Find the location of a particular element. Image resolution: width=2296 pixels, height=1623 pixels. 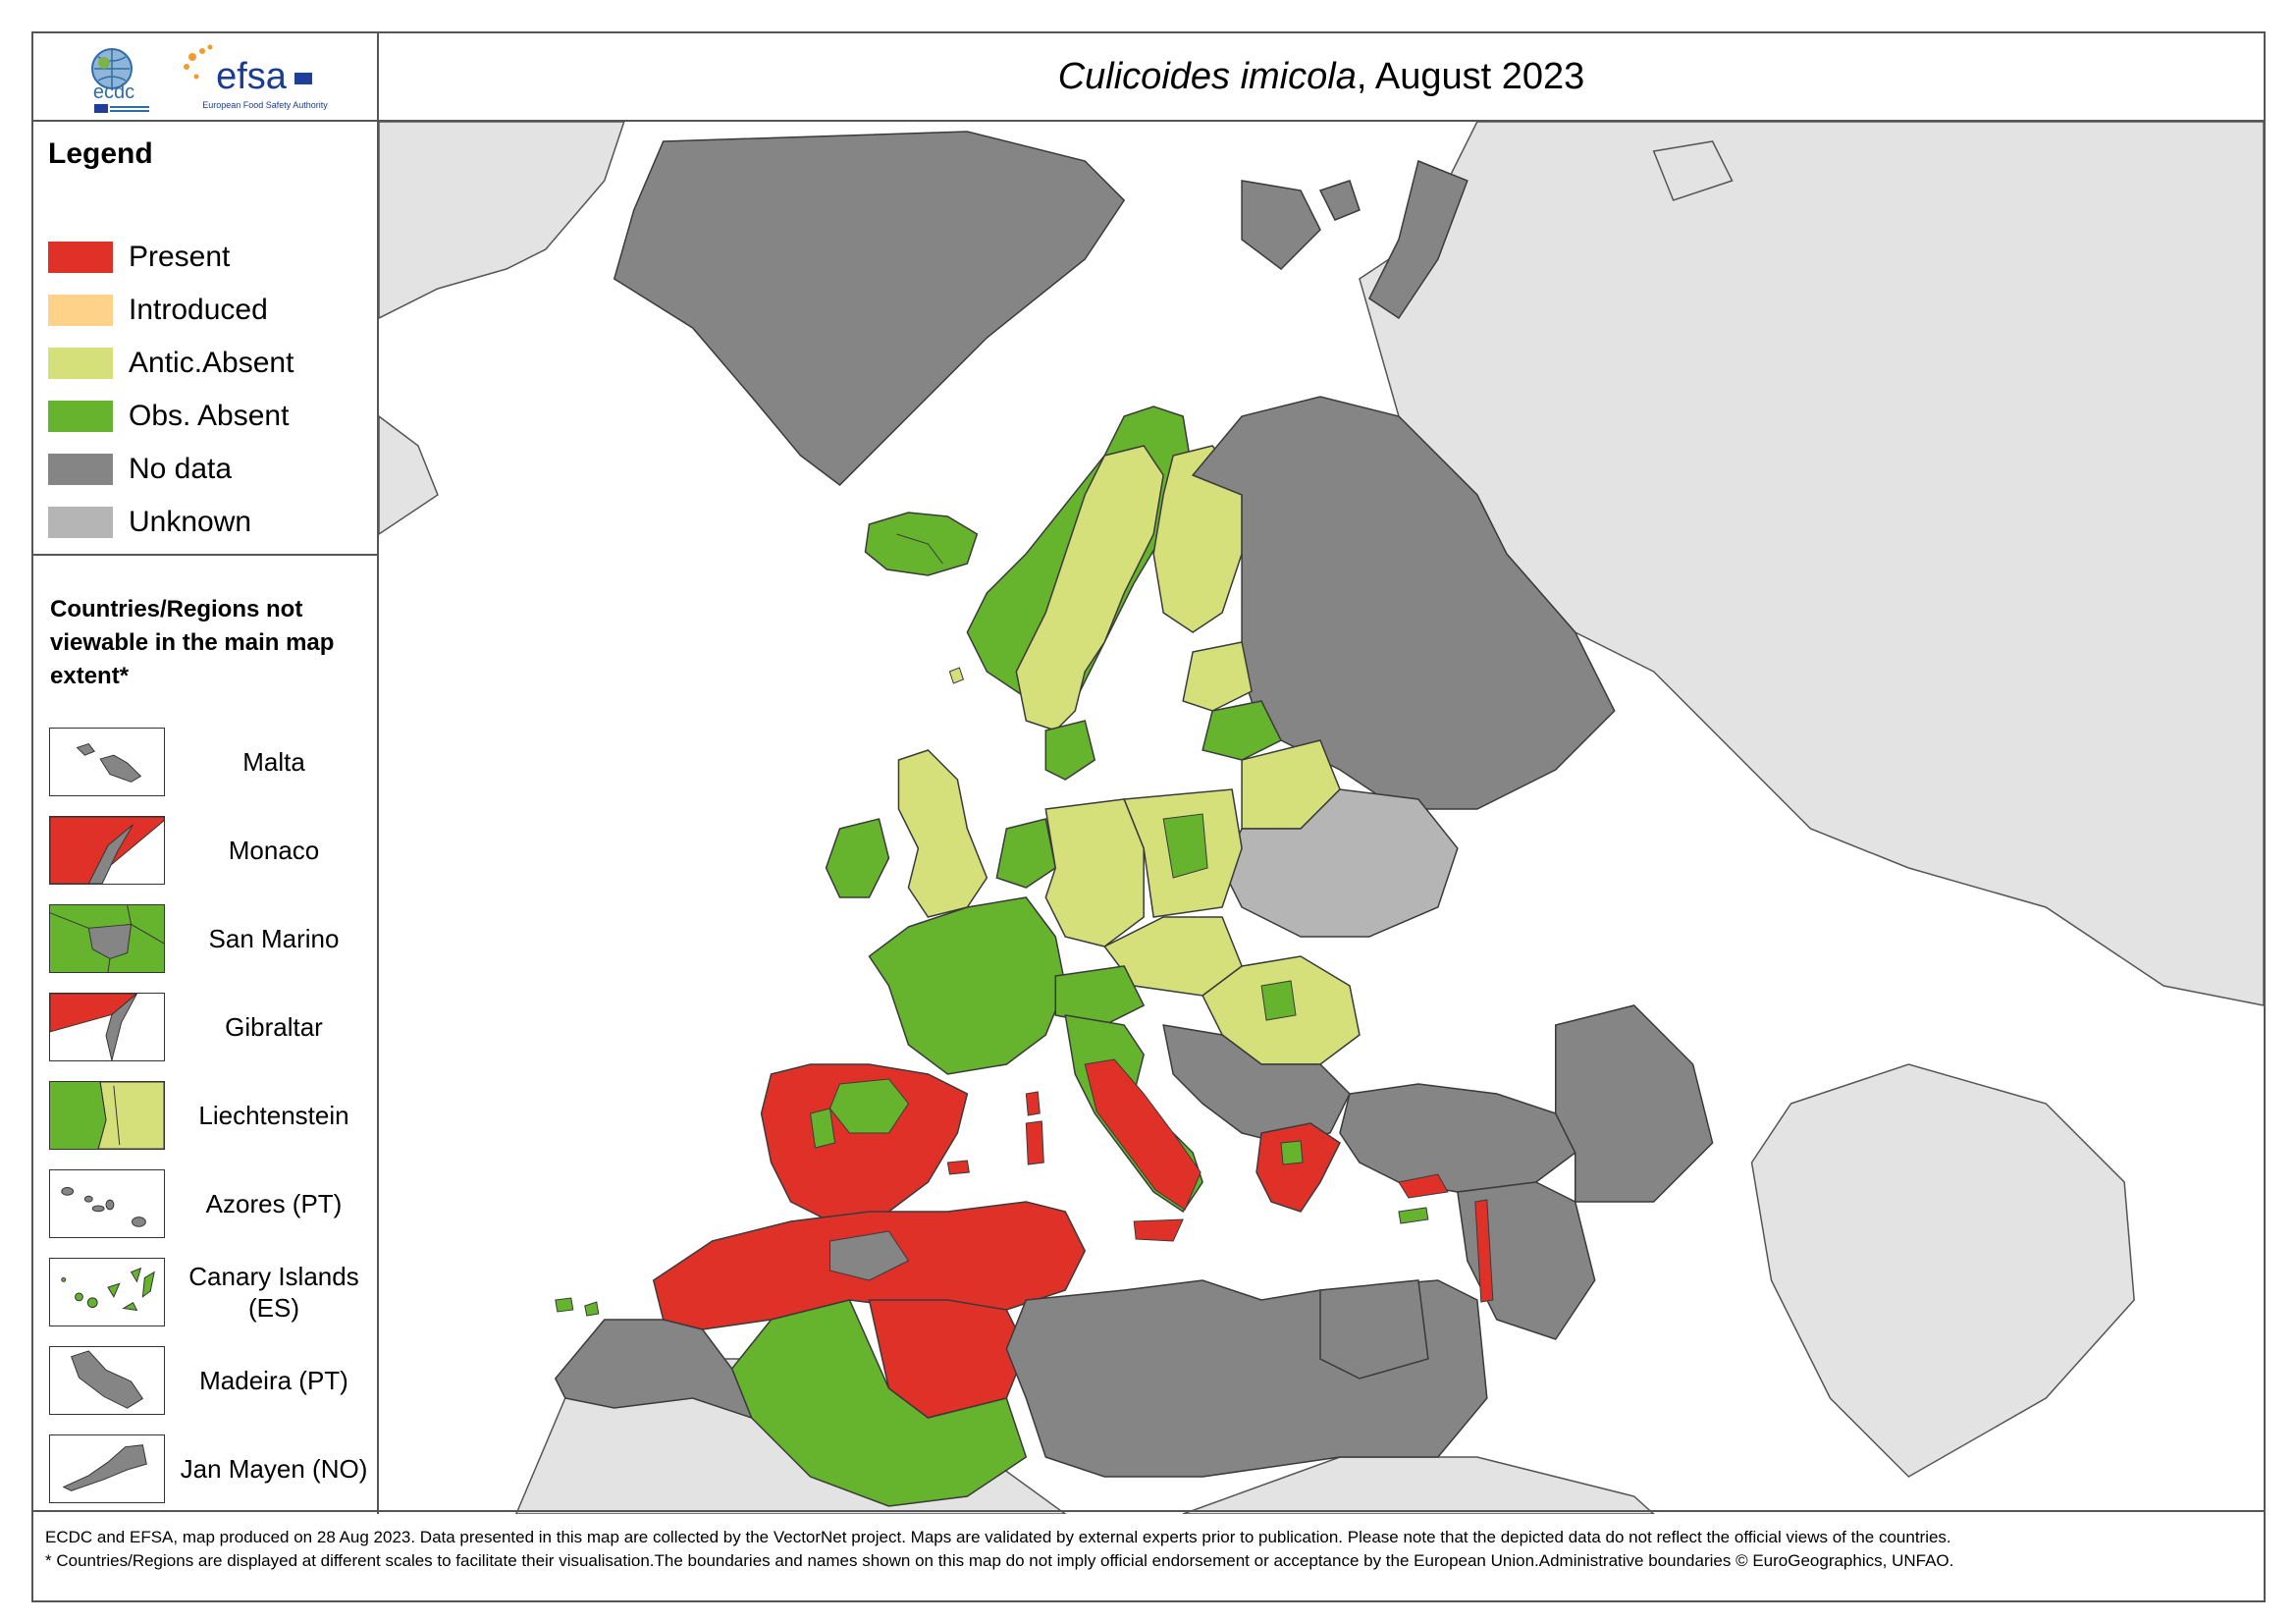

logo-panel: ecdc efsa European Food Safety Authority is located at coordinates (206, 77).